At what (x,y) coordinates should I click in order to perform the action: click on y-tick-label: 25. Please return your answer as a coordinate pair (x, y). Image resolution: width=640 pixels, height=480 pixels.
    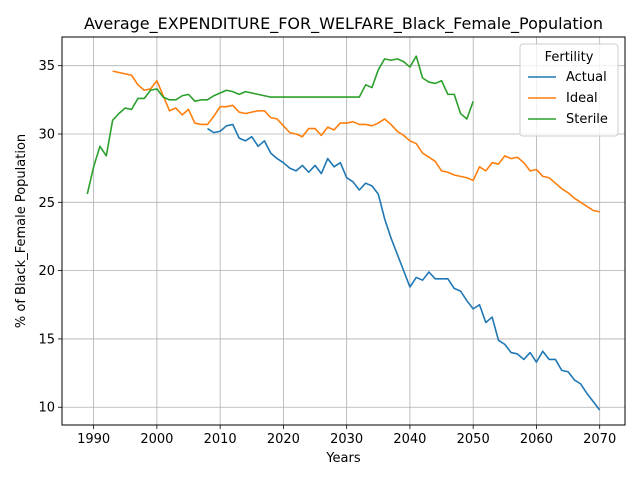
    Looking at the image, I should click on (46, 203).